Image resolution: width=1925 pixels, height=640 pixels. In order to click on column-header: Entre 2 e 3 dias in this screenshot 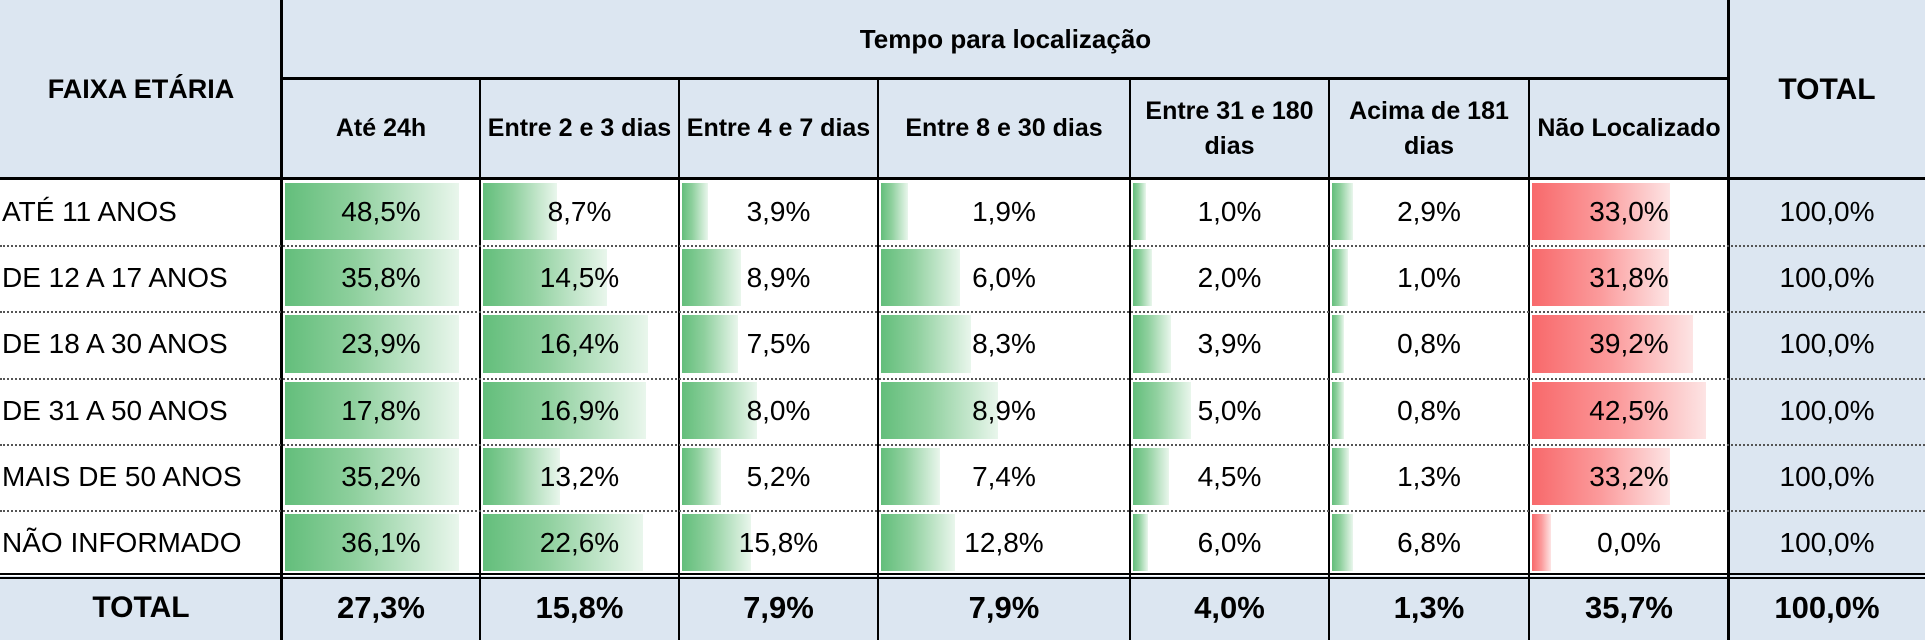, I will do `click(579, 128)`.